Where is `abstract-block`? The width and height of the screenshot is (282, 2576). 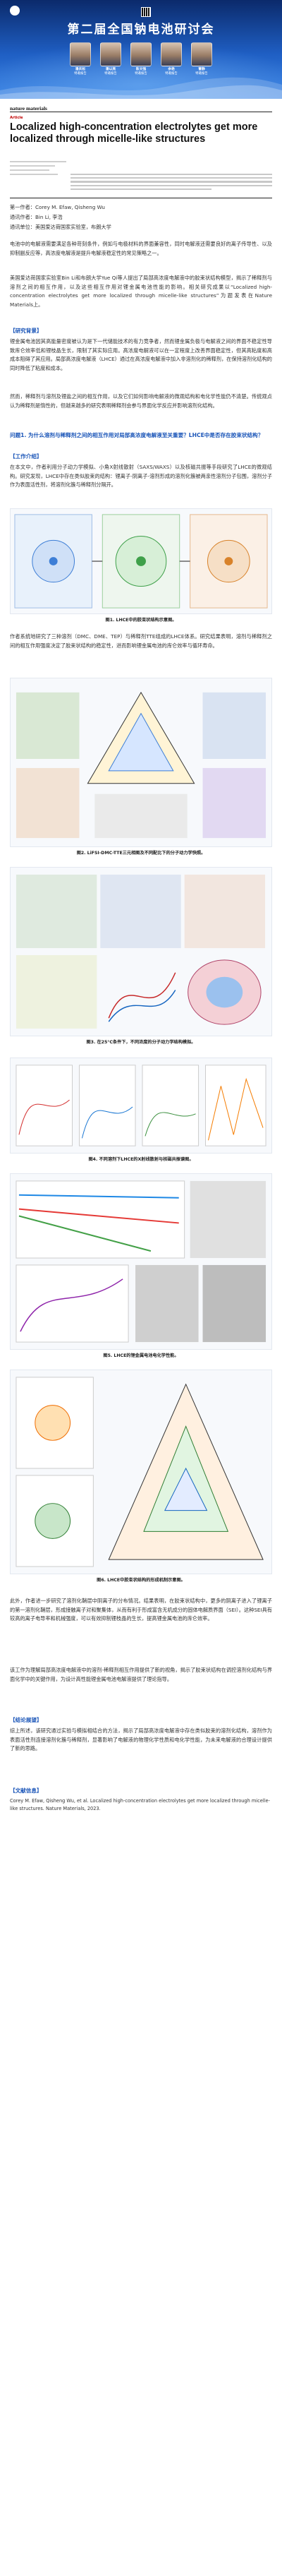
abstract-block is located at coordinates (171, 183).